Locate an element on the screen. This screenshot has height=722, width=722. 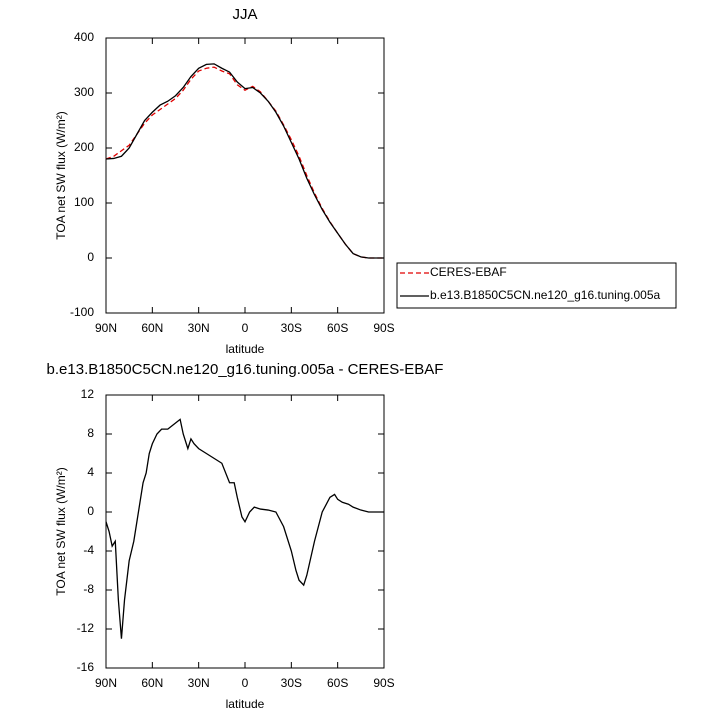
y-tick-label: 400 is located at coordinates (84, 37).